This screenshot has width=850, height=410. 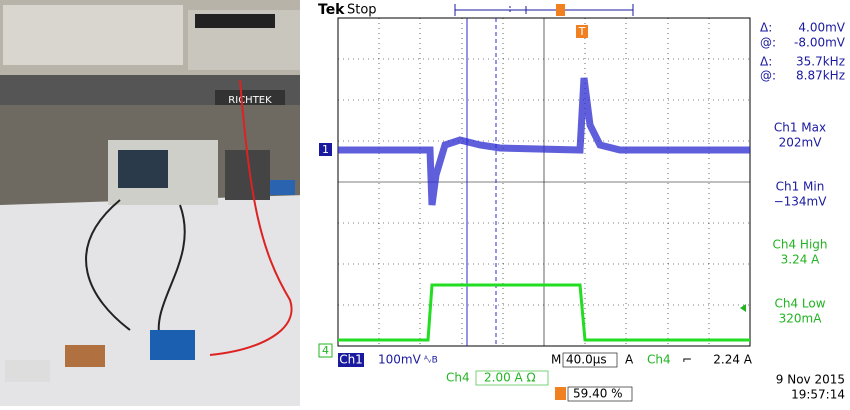 What do you see at coordinates (400, 360) in the screenshot?
I see `ch1-scale: 100mV` at bounding box center [400, 360].